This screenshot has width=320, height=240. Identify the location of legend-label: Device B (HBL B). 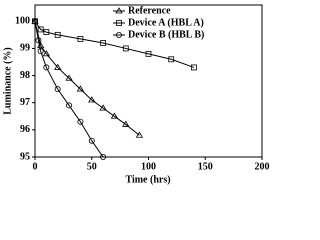
(166, 34).